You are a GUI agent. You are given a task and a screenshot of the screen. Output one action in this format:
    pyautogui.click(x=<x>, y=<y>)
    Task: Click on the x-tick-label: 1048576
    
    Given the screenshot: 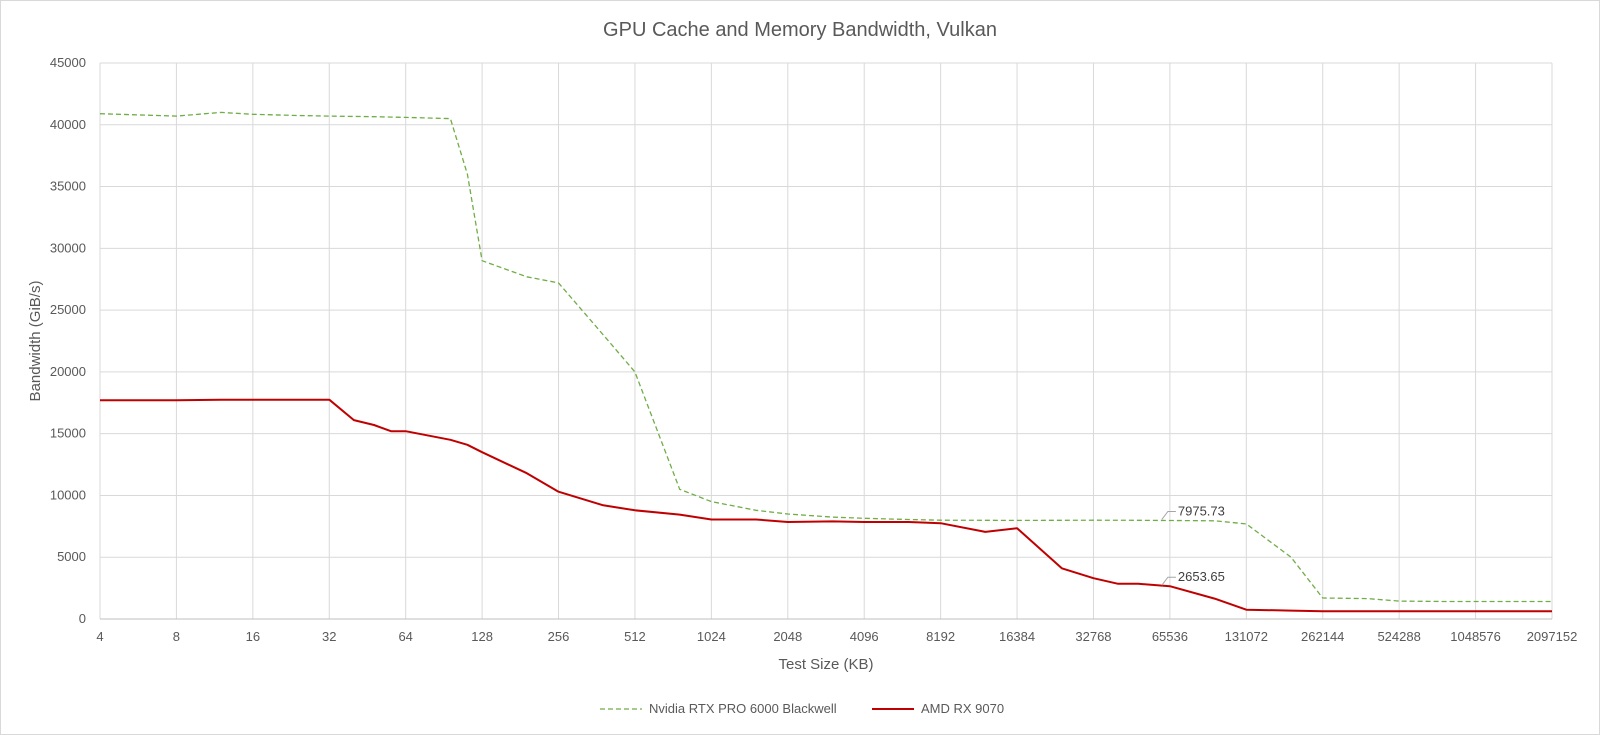 What is the action you would take?
    pyautogui.click(x=1475, y=636)
    